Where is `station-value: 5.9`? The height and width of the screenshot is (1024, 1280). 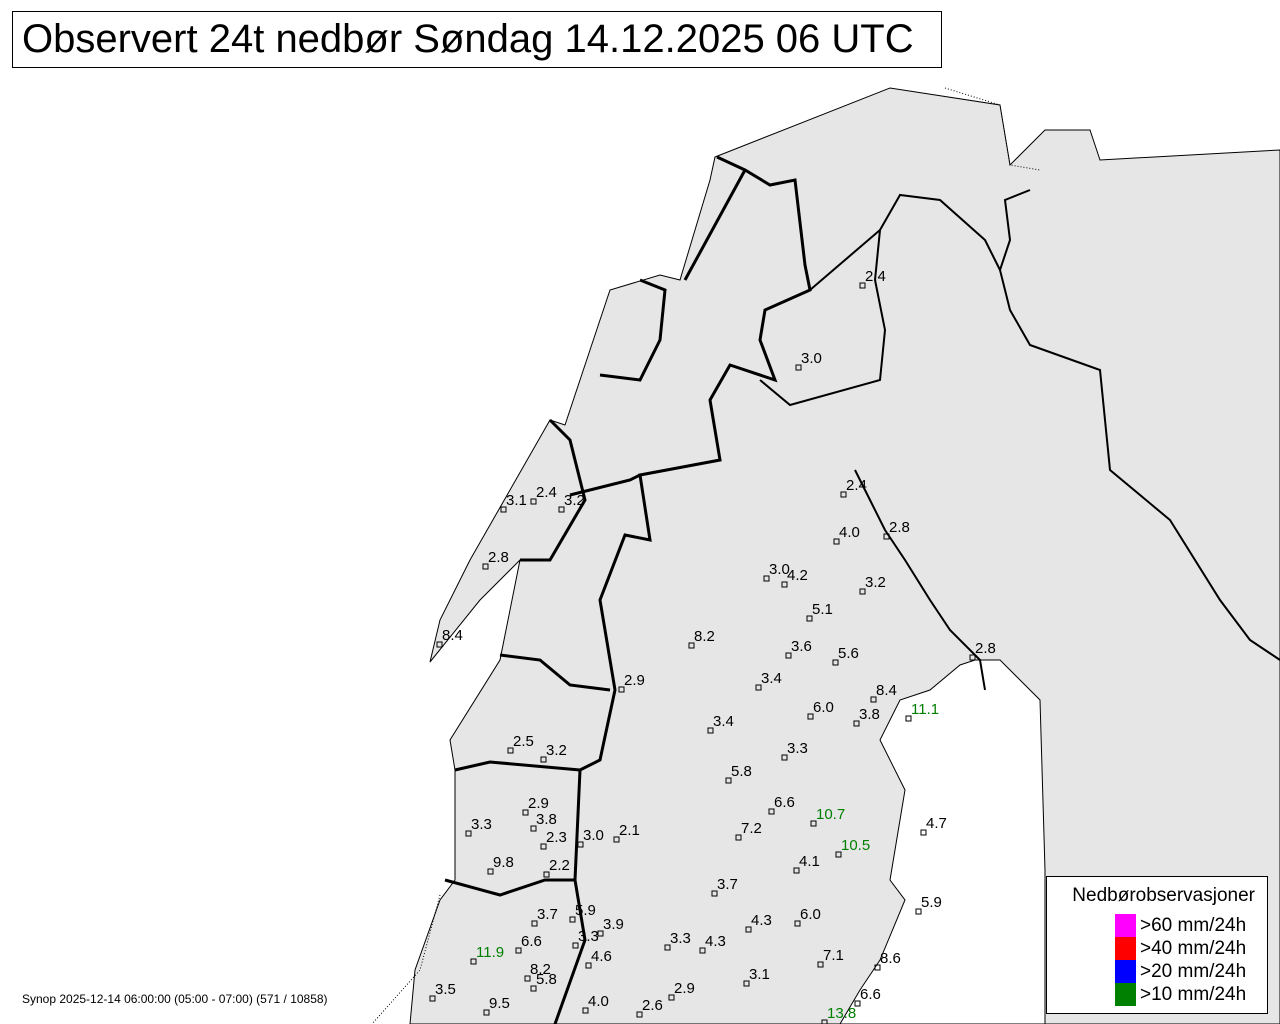
station-value: 5.9 is located at coordinates (931, 902).